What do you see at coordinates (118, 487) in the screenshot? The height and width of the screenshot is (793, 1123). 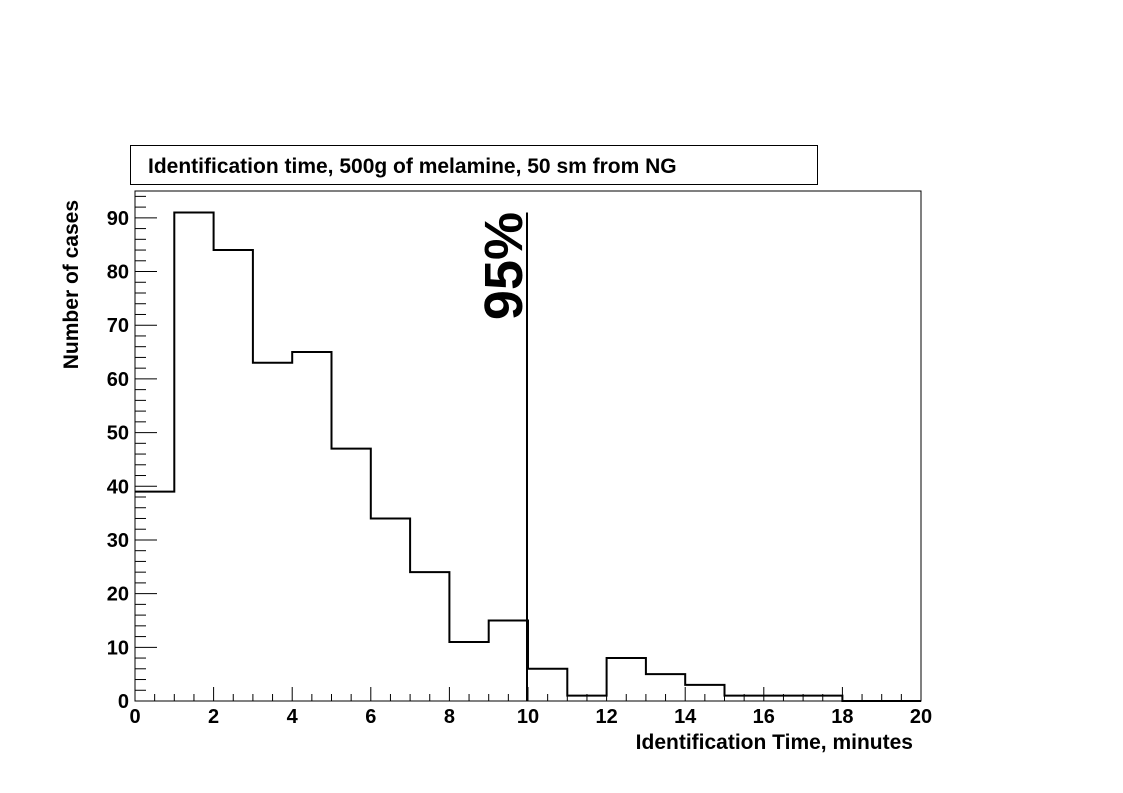 I see `y-tick-label: 40` at bounding box center [118, 487].